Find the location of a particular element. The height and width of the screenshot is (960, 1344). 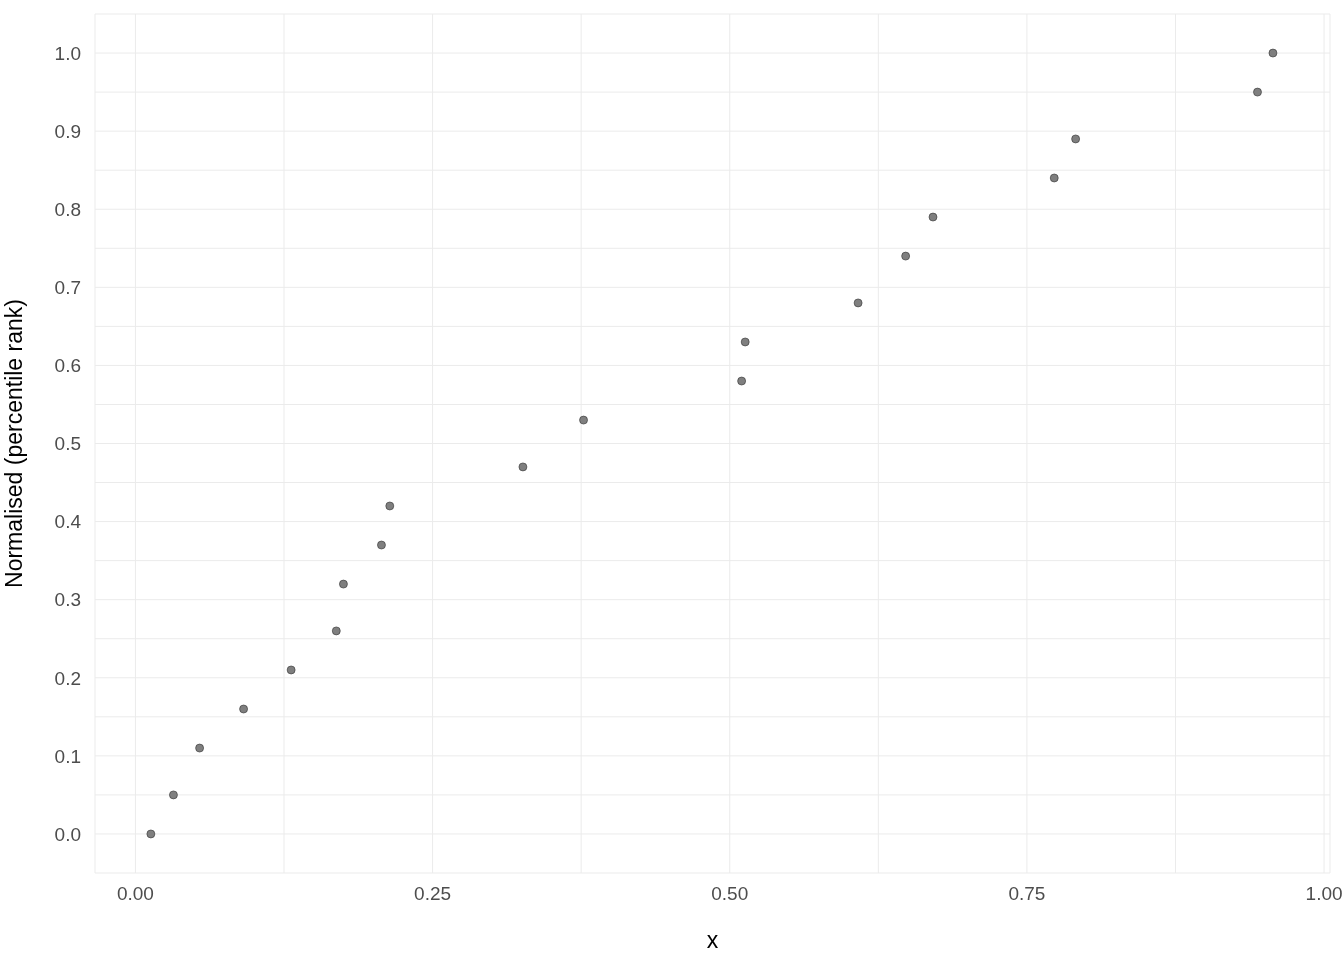

x-tick-label: 0.75 is located at coordinates (1027, 894).